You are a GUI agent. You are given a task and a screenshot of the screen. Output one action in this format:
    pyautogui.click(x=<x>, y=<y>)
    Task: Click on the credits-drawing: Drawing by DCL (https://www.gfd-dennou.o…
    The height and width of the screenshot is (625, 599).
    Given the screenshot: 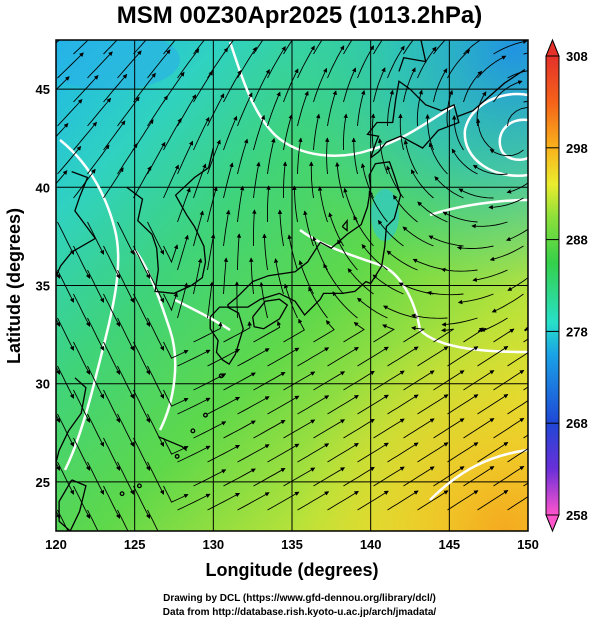 What is the action you would take?
    pyautogui.click(x=299, y=598)
    